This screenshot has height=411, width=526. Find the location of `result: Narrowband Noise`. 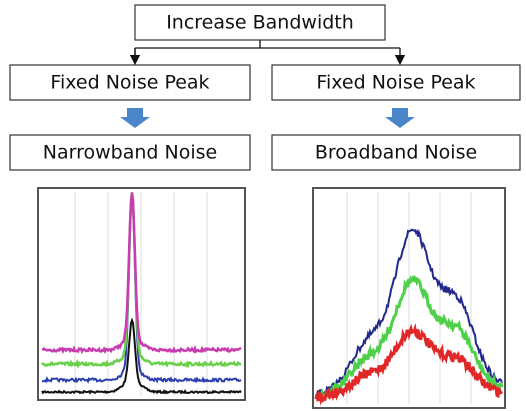

result: Narrowband Noise is located at coordinates (130, 153).